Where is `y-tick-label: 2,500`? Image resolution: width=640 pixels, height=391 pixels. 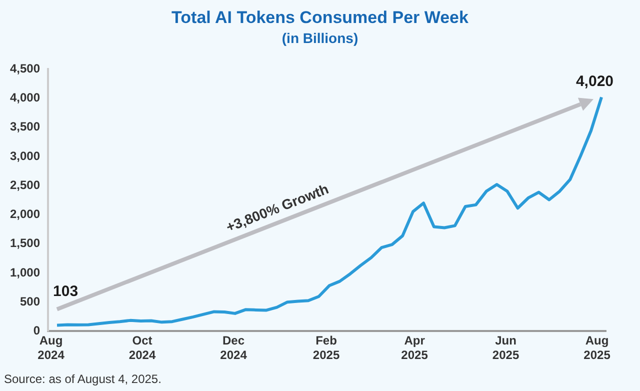 y-tick-label: 2,500 is located at coordinates (25, 185).